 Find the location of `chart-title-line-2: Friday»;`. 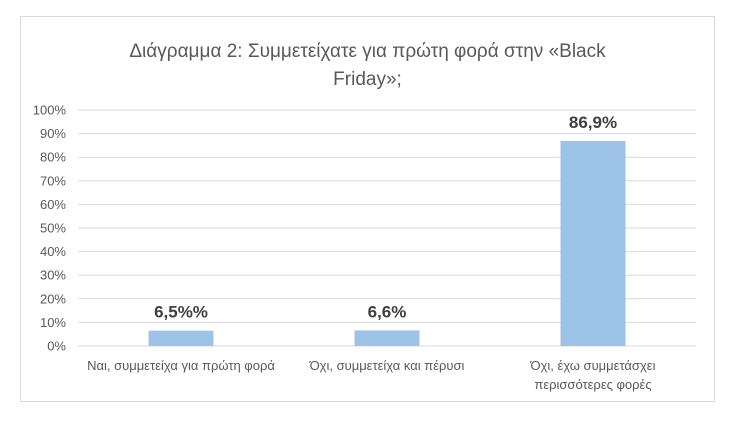

chart-title-line-2: Friday»; is located at coordinates (367, 79).